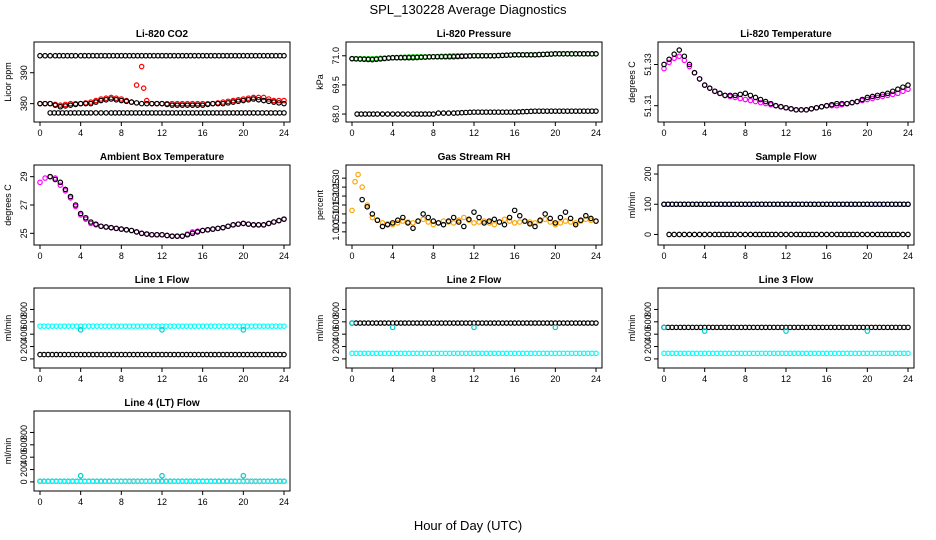 This screenshot has height=540, width=936. I want to click on series-line-2-black-, so click(474, 323).